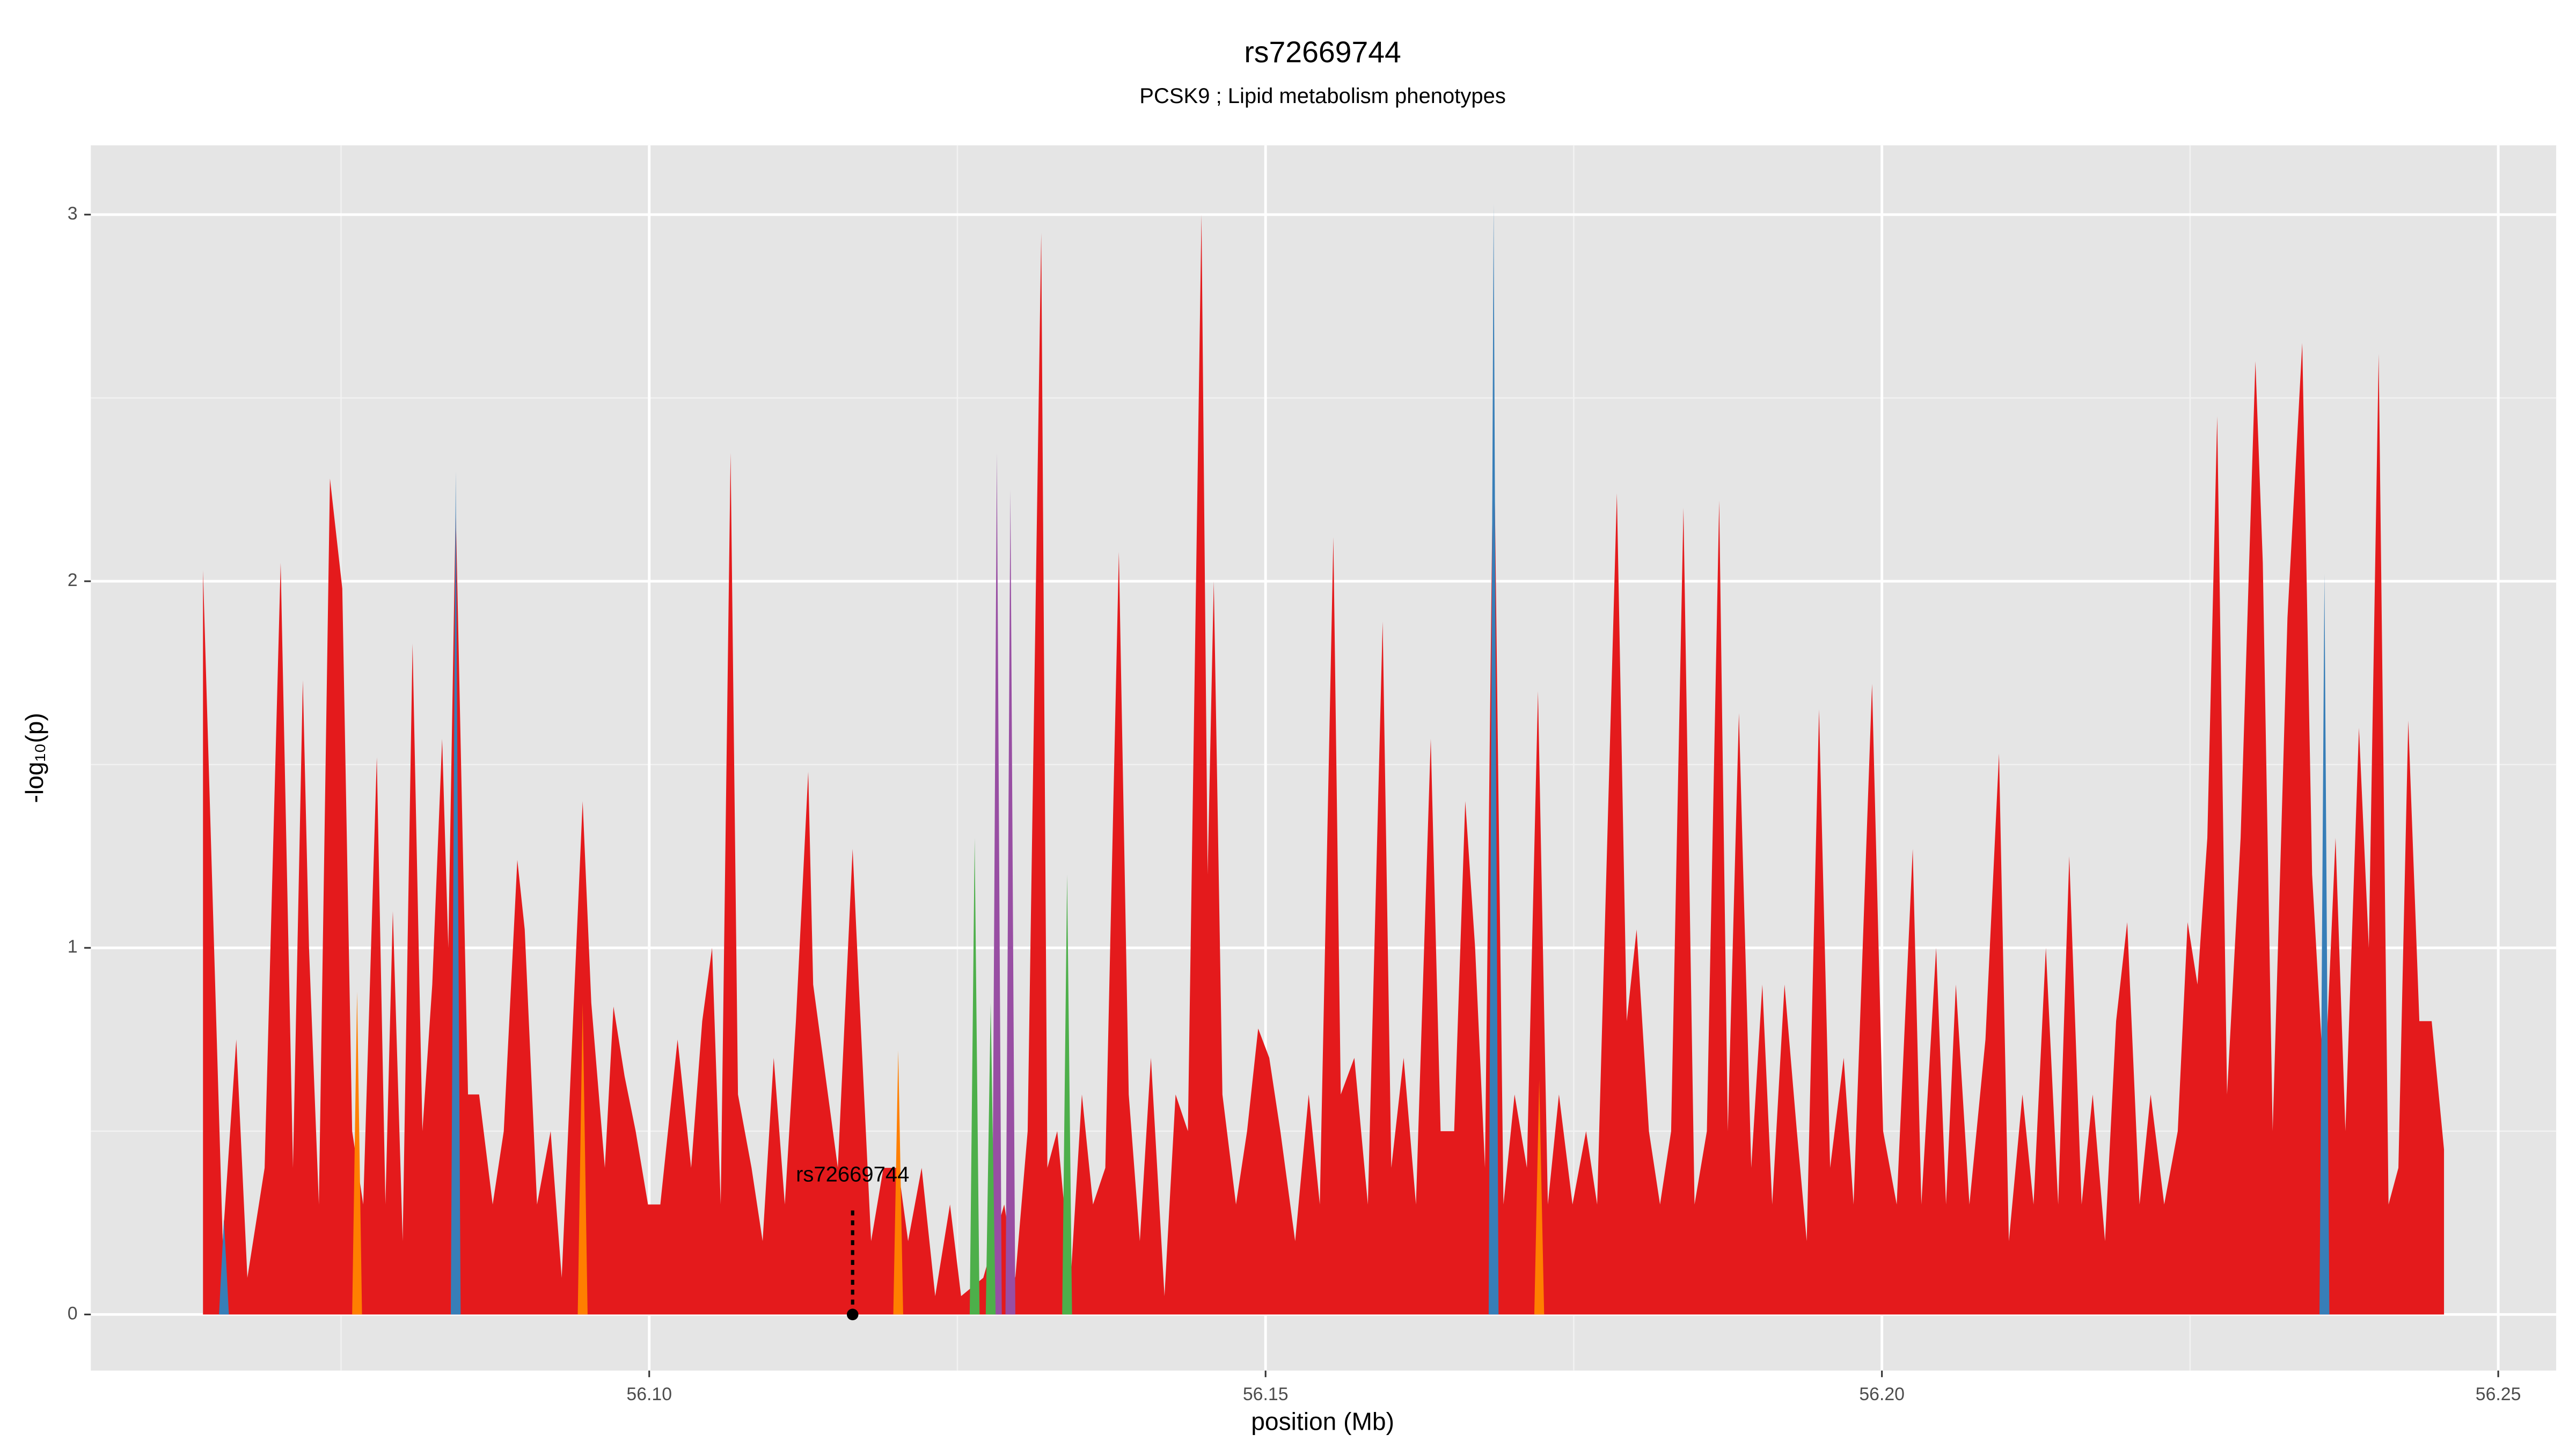 The width and height of the screenshot is (2576, 1449). I want to click on x-tick-label: 56.25, so click(2498, 1394).